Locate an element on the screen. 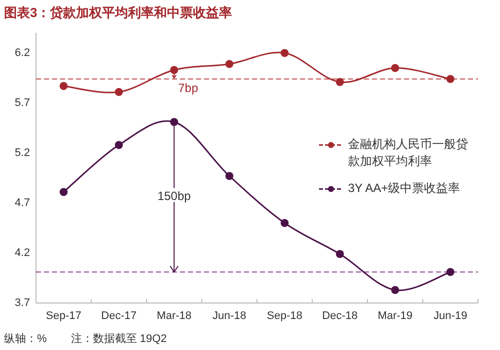  y-tick-label: 3.7 is located at coordinates (22, 303).